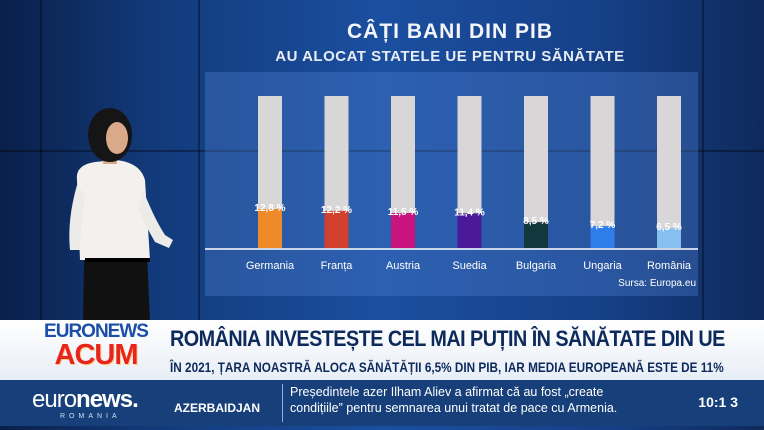 This screenshot has width=764, height=430. I want to click on x-tick-label: Ungaria, so click(602, 266).